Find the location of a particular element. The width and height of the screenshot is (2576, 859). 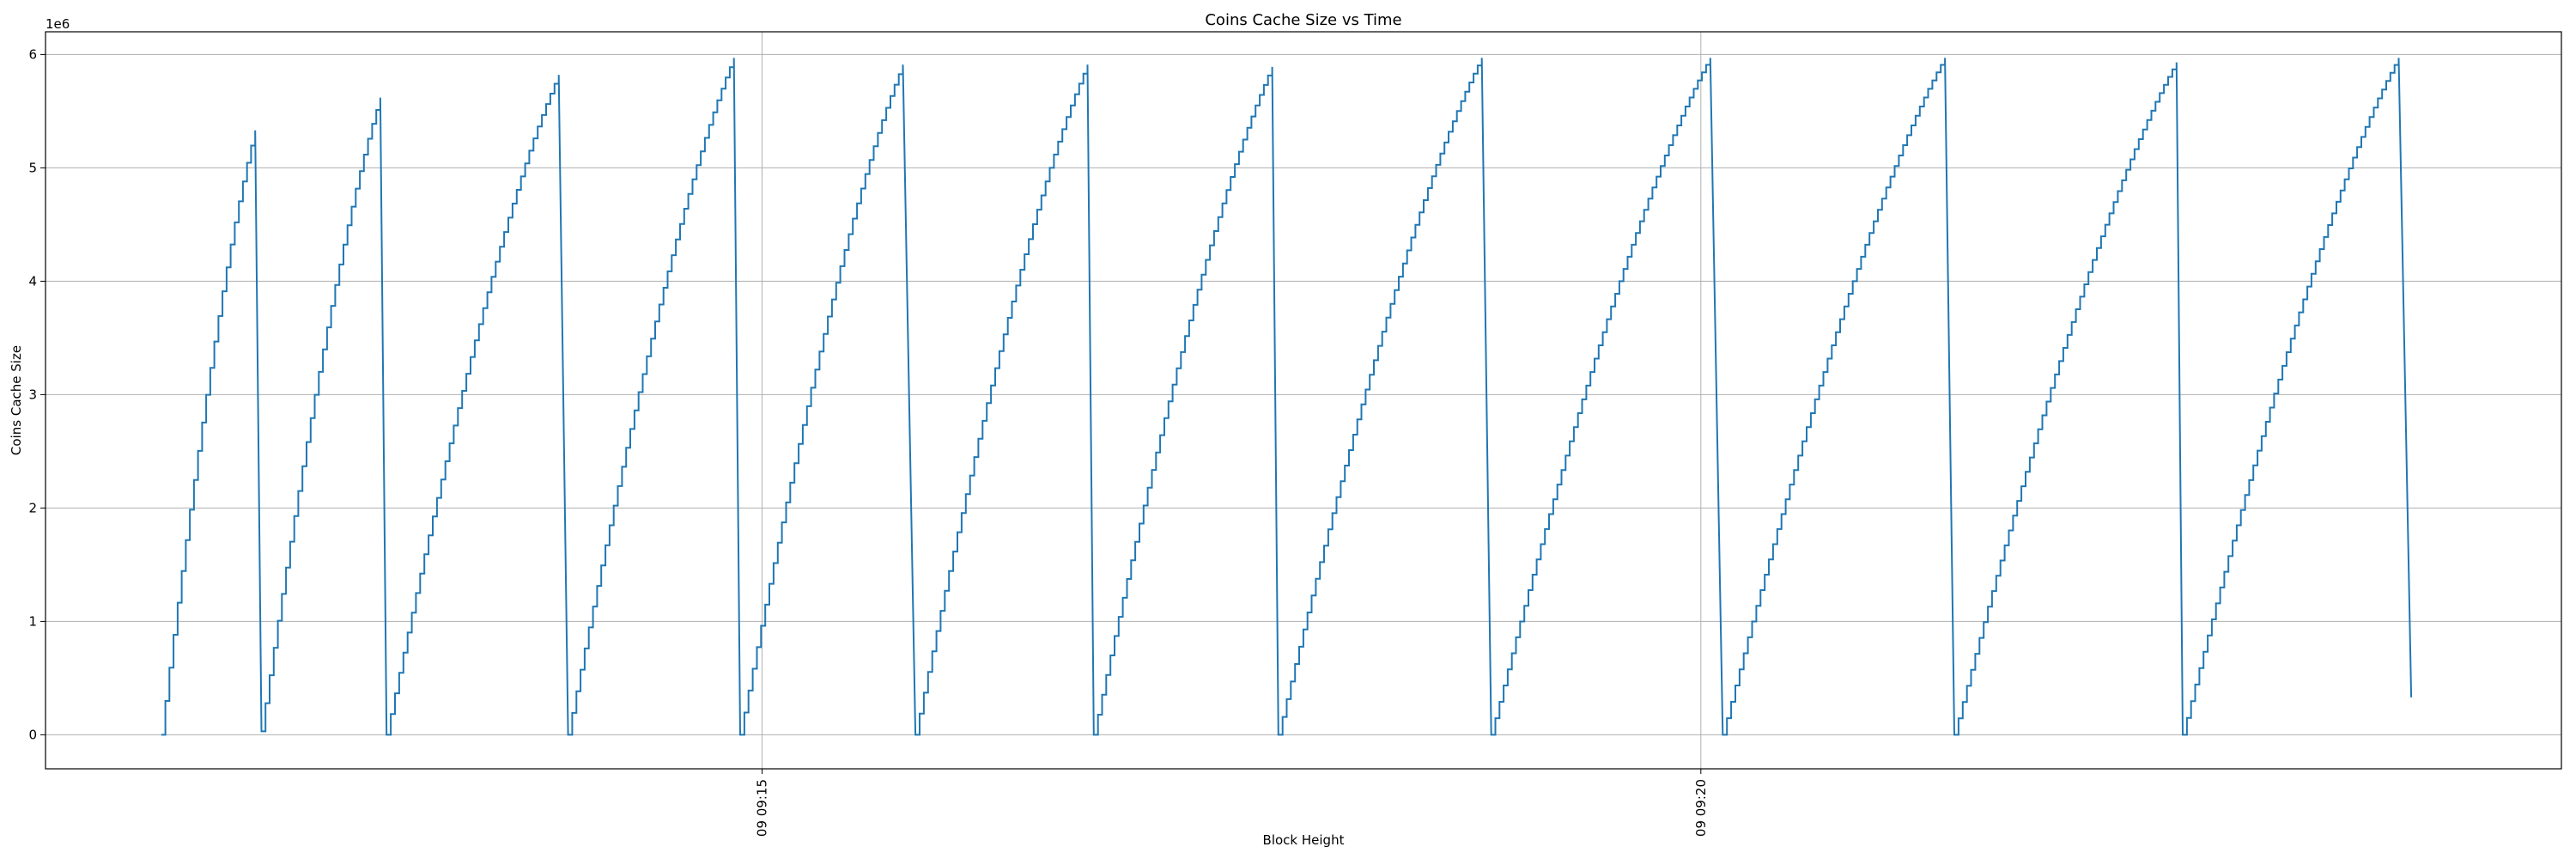

x-axis-label: Block Height is located at coordinates (1304, 840).